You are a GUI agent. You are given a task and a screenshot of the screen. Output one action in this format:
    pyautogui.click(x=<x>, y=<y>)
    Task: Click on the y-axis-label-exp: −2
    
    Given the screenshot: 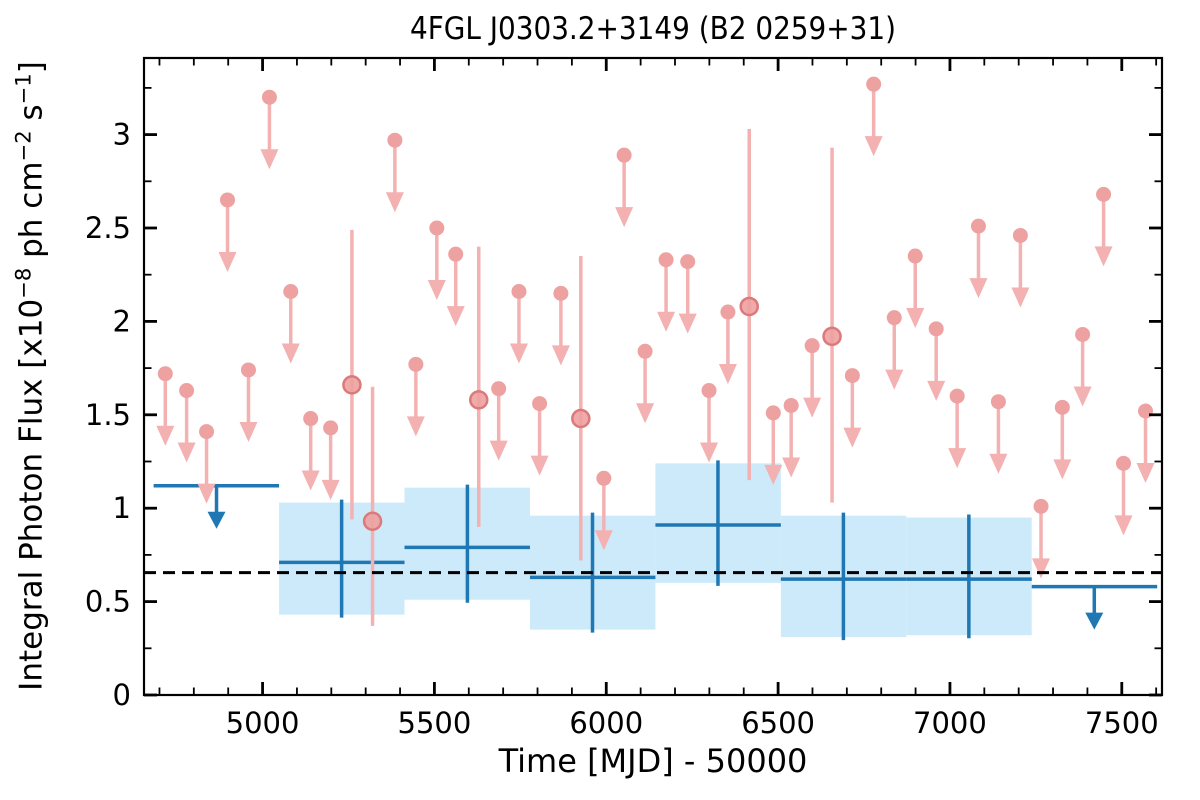 What is the action you would take?
    pyautogui.click(x=23, y=146)
    